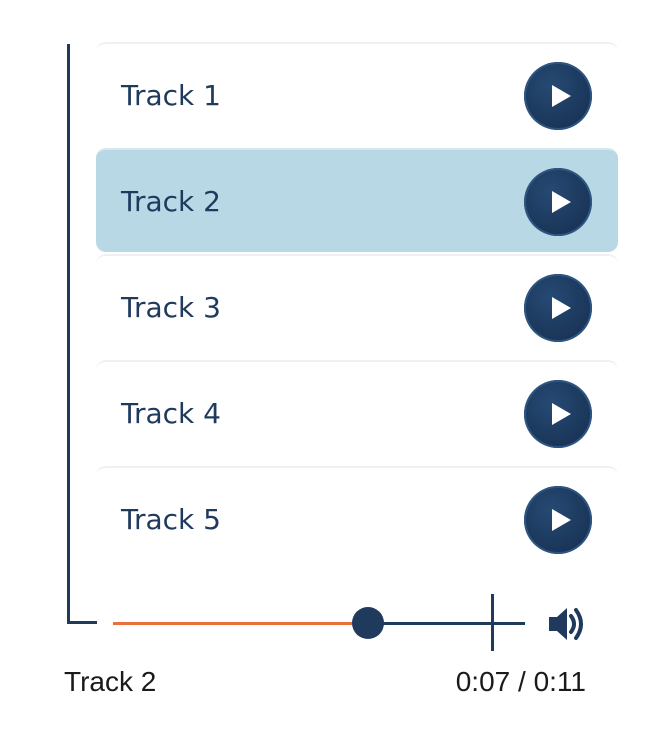  I want to click on progress-thumb, so click(368, 623).